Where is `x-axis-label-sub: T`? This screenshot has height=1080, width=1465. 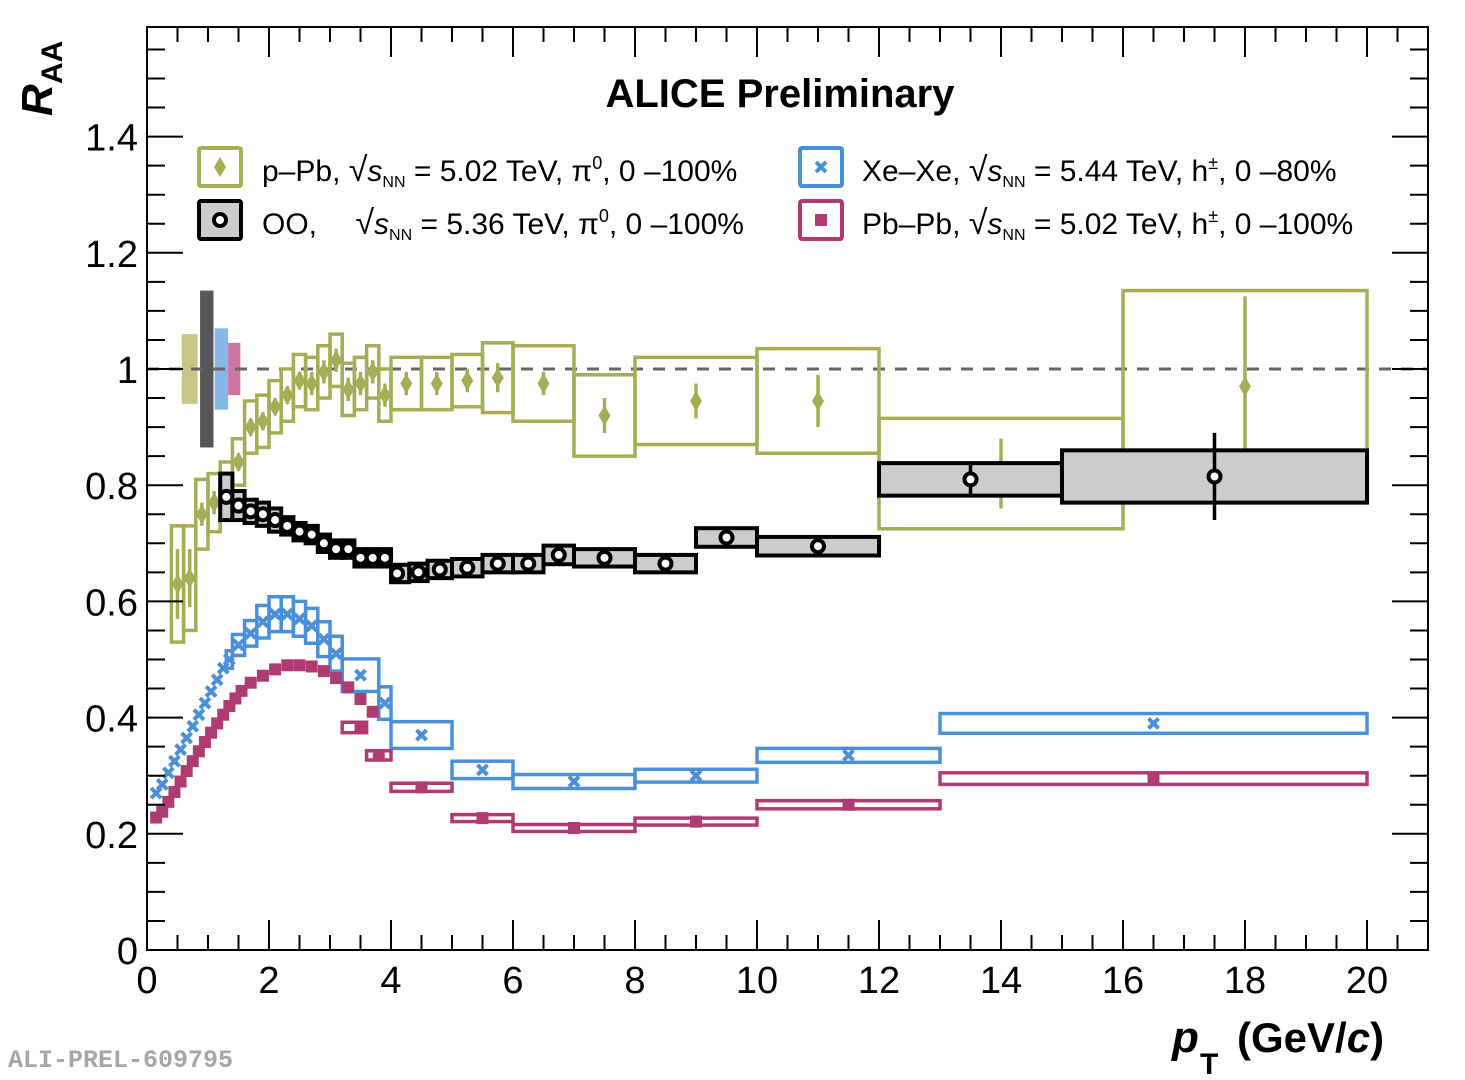 x-axis-label-sub: T is located at coordinates (1209, 1064).